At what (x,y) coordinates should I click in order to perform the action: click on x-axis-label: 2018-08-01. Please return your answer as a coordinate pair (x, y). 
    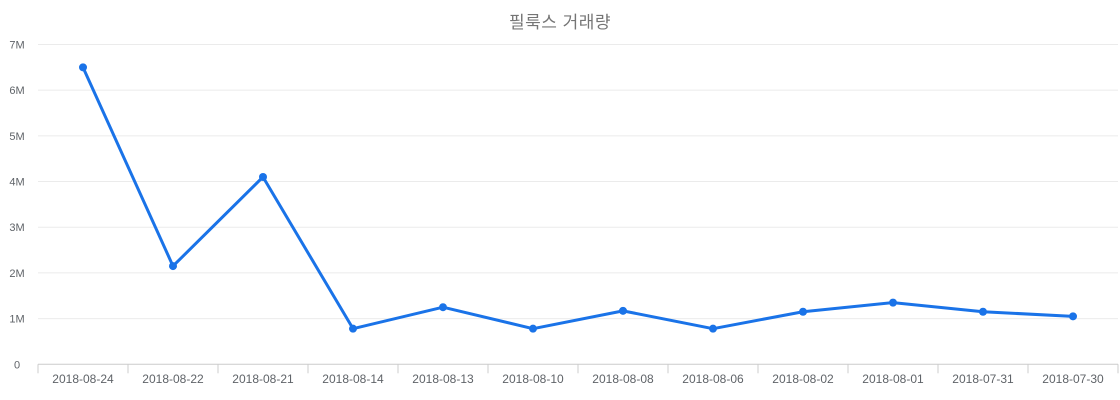
    Looking at the image, I should click on (893, 379).